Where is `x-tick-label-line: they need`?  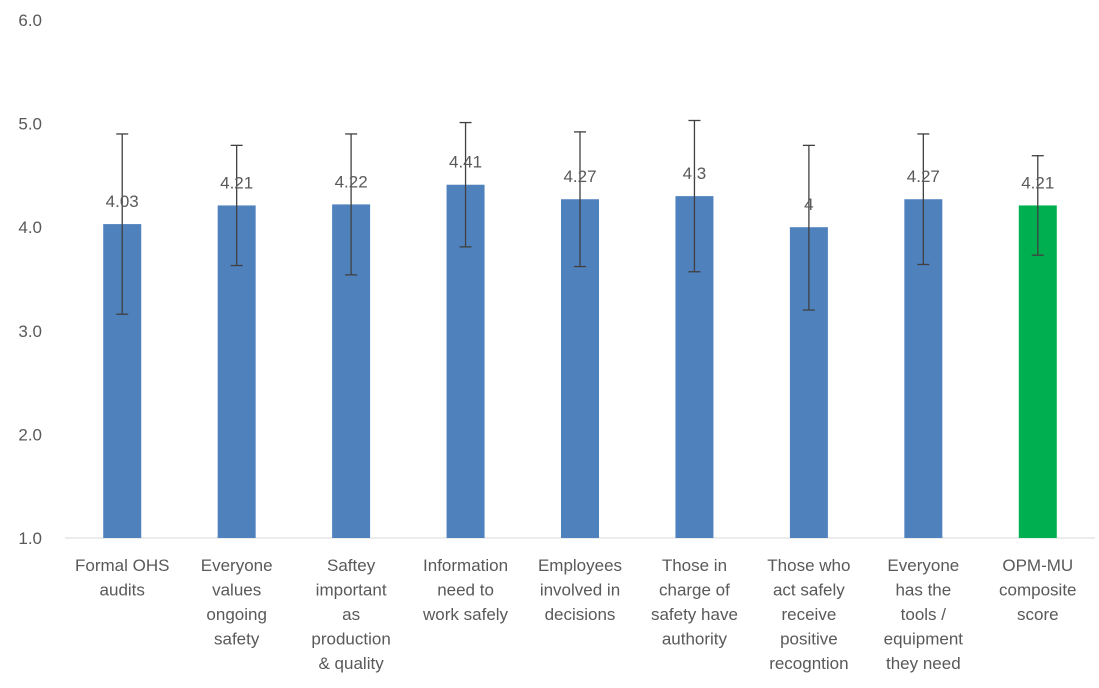
x-tick-label-line: they need is located at coordinates (923, 663).